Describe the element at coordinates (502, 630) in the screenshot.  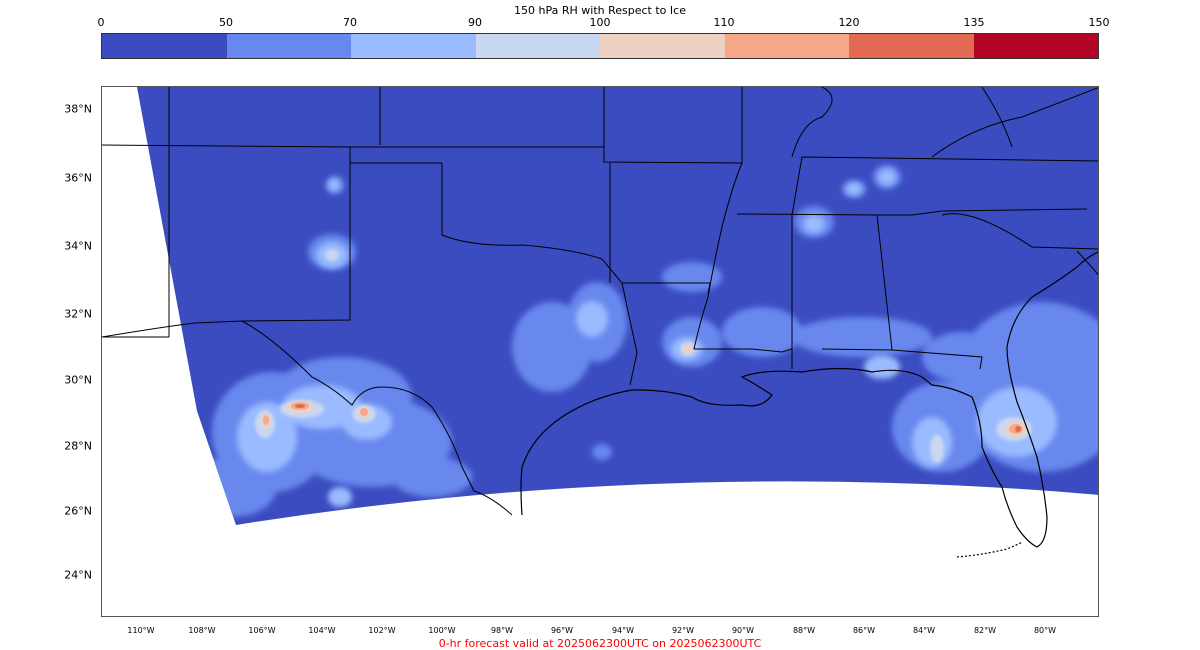
I see `longitude-label: 98°W` at that location.